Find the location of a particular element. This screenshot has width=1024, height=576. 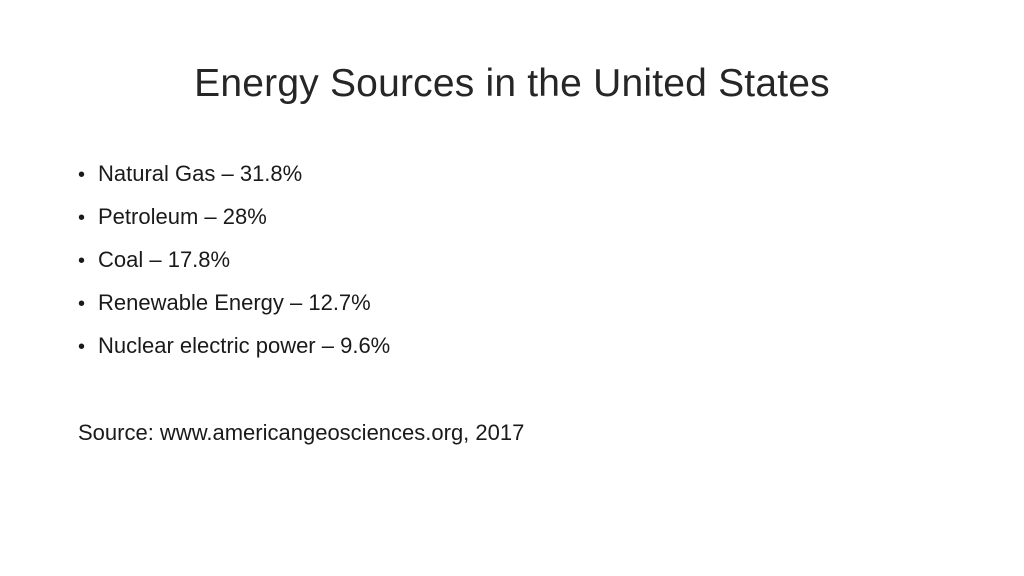

list-item-natural-gas: • Natural Gas – 31.8% is located at coordinates (234, 173).